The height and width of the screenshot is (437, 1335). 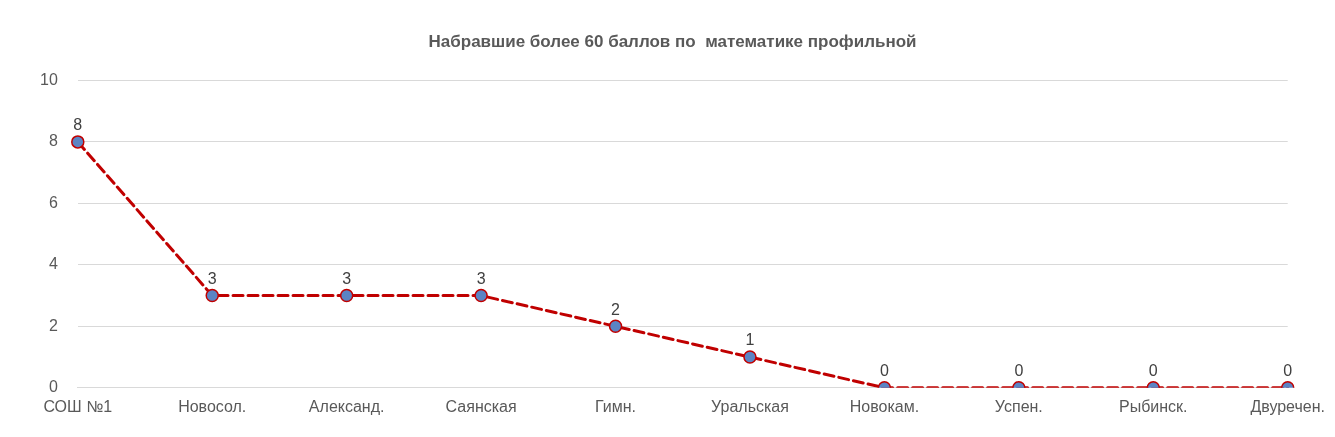 I want to click on y-tick-label: 0, so click(x=53, y=387).